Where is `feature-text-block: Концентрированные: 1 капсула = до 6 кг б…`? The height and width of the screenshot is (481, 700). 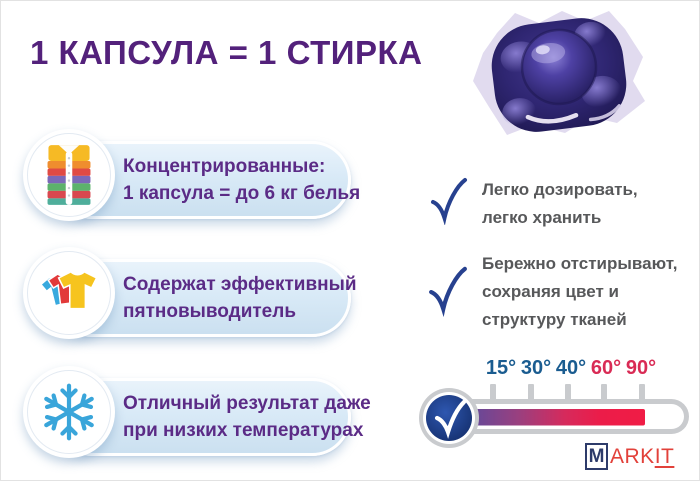 feature-text-block: Концентрированные: 1 капсула = до 6 кг б… is located at coordinates (242, 180).